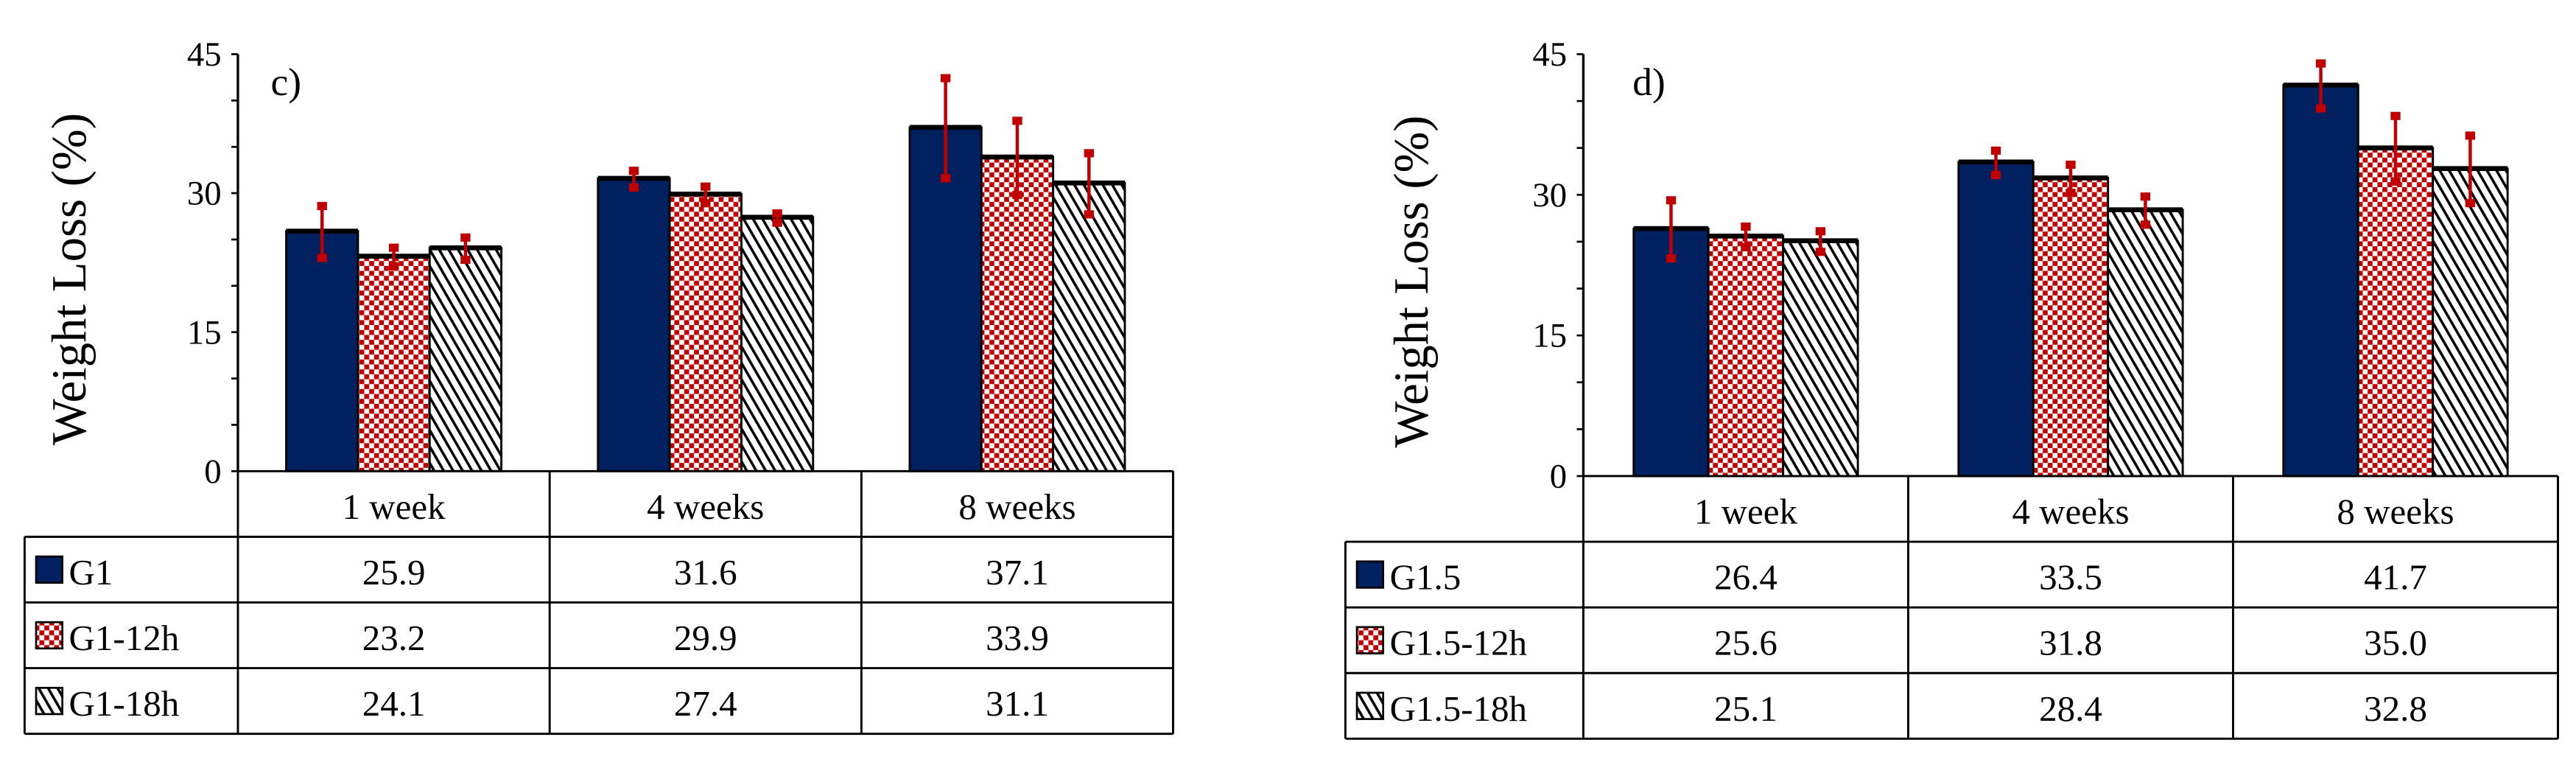 The width and height of the screenshot is (2576, 765). What do you see at coordinates (1370, 706) in the screenshot?
I see `legend-swatch-G1.5-18h` at bounding box center [1370, 706].